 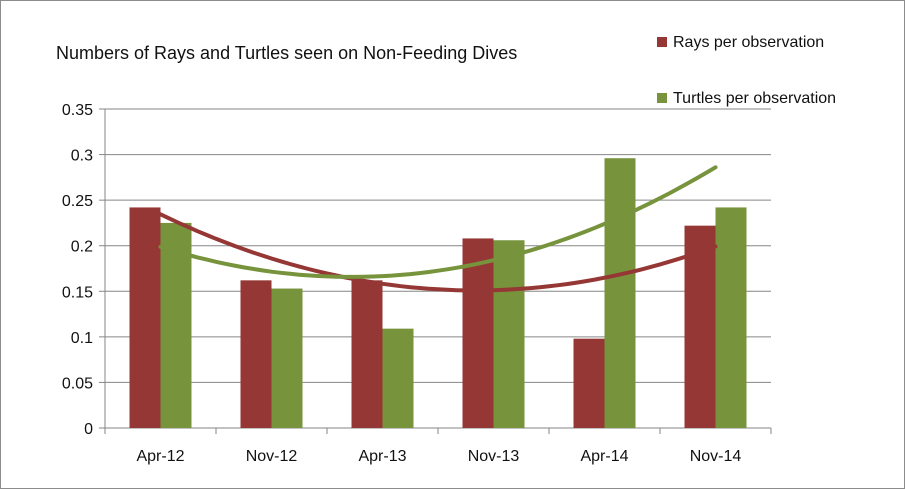 What do you see at coordinates (716, 456) in the screenshot?
I see `x-tick-label: Nov-14` at bounding box center [716, 456].